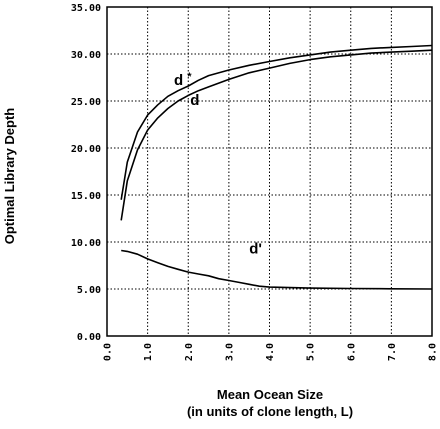 This screenshot has height=429, width=440. I want to click on x-tick-label: 0.0, so click(108, 352).